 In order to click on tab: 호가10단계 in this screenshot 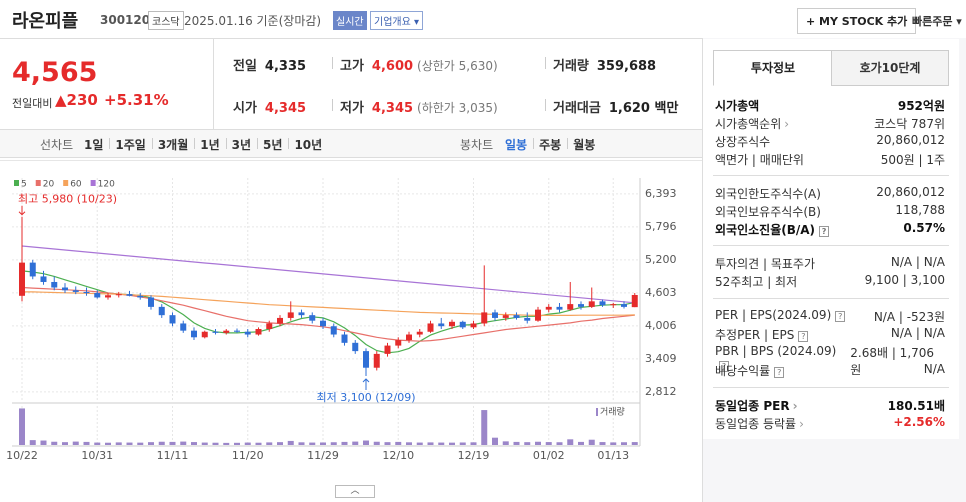, I will do `click(890, 68)`.